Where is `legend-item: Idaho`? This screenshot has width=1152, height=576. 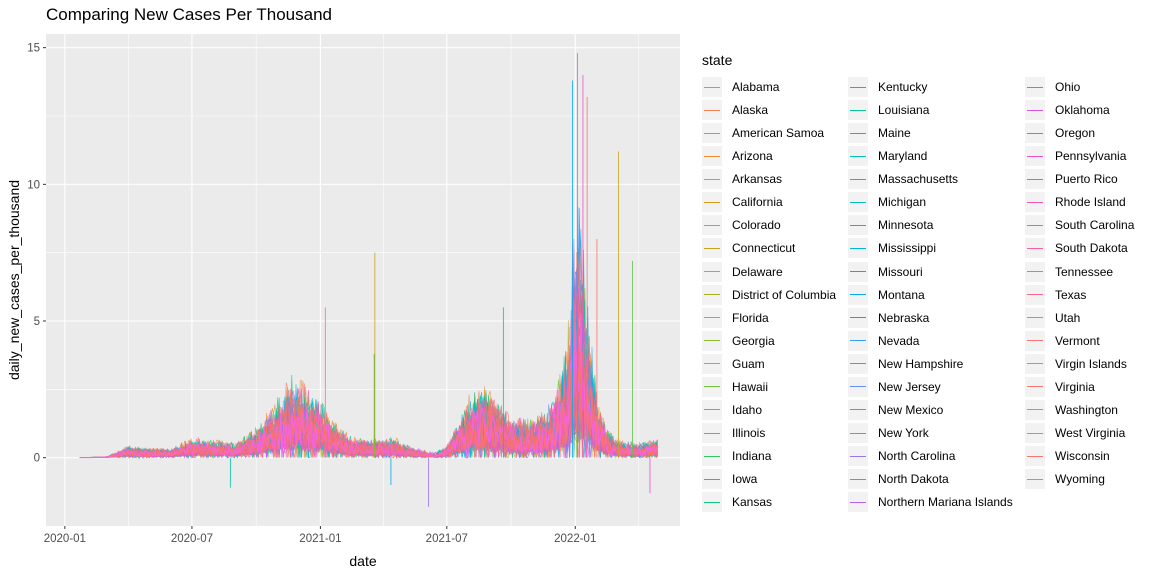 legend-item: Idaho is located at coordinates (732, 410).